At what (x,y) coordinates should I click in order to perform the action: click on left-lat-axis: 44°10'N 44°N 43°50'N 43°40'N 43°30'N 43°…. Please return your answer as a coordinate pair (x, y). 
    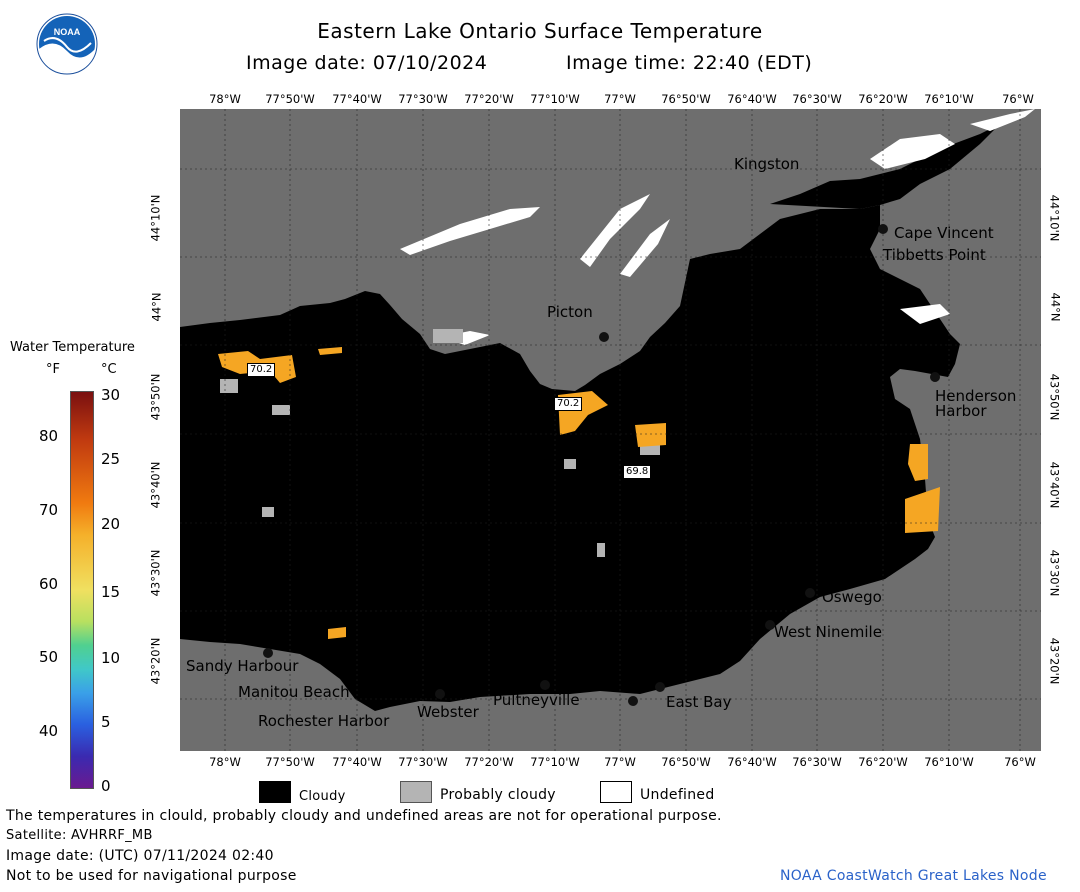
    Looking at the image, I should click on (164, 430).